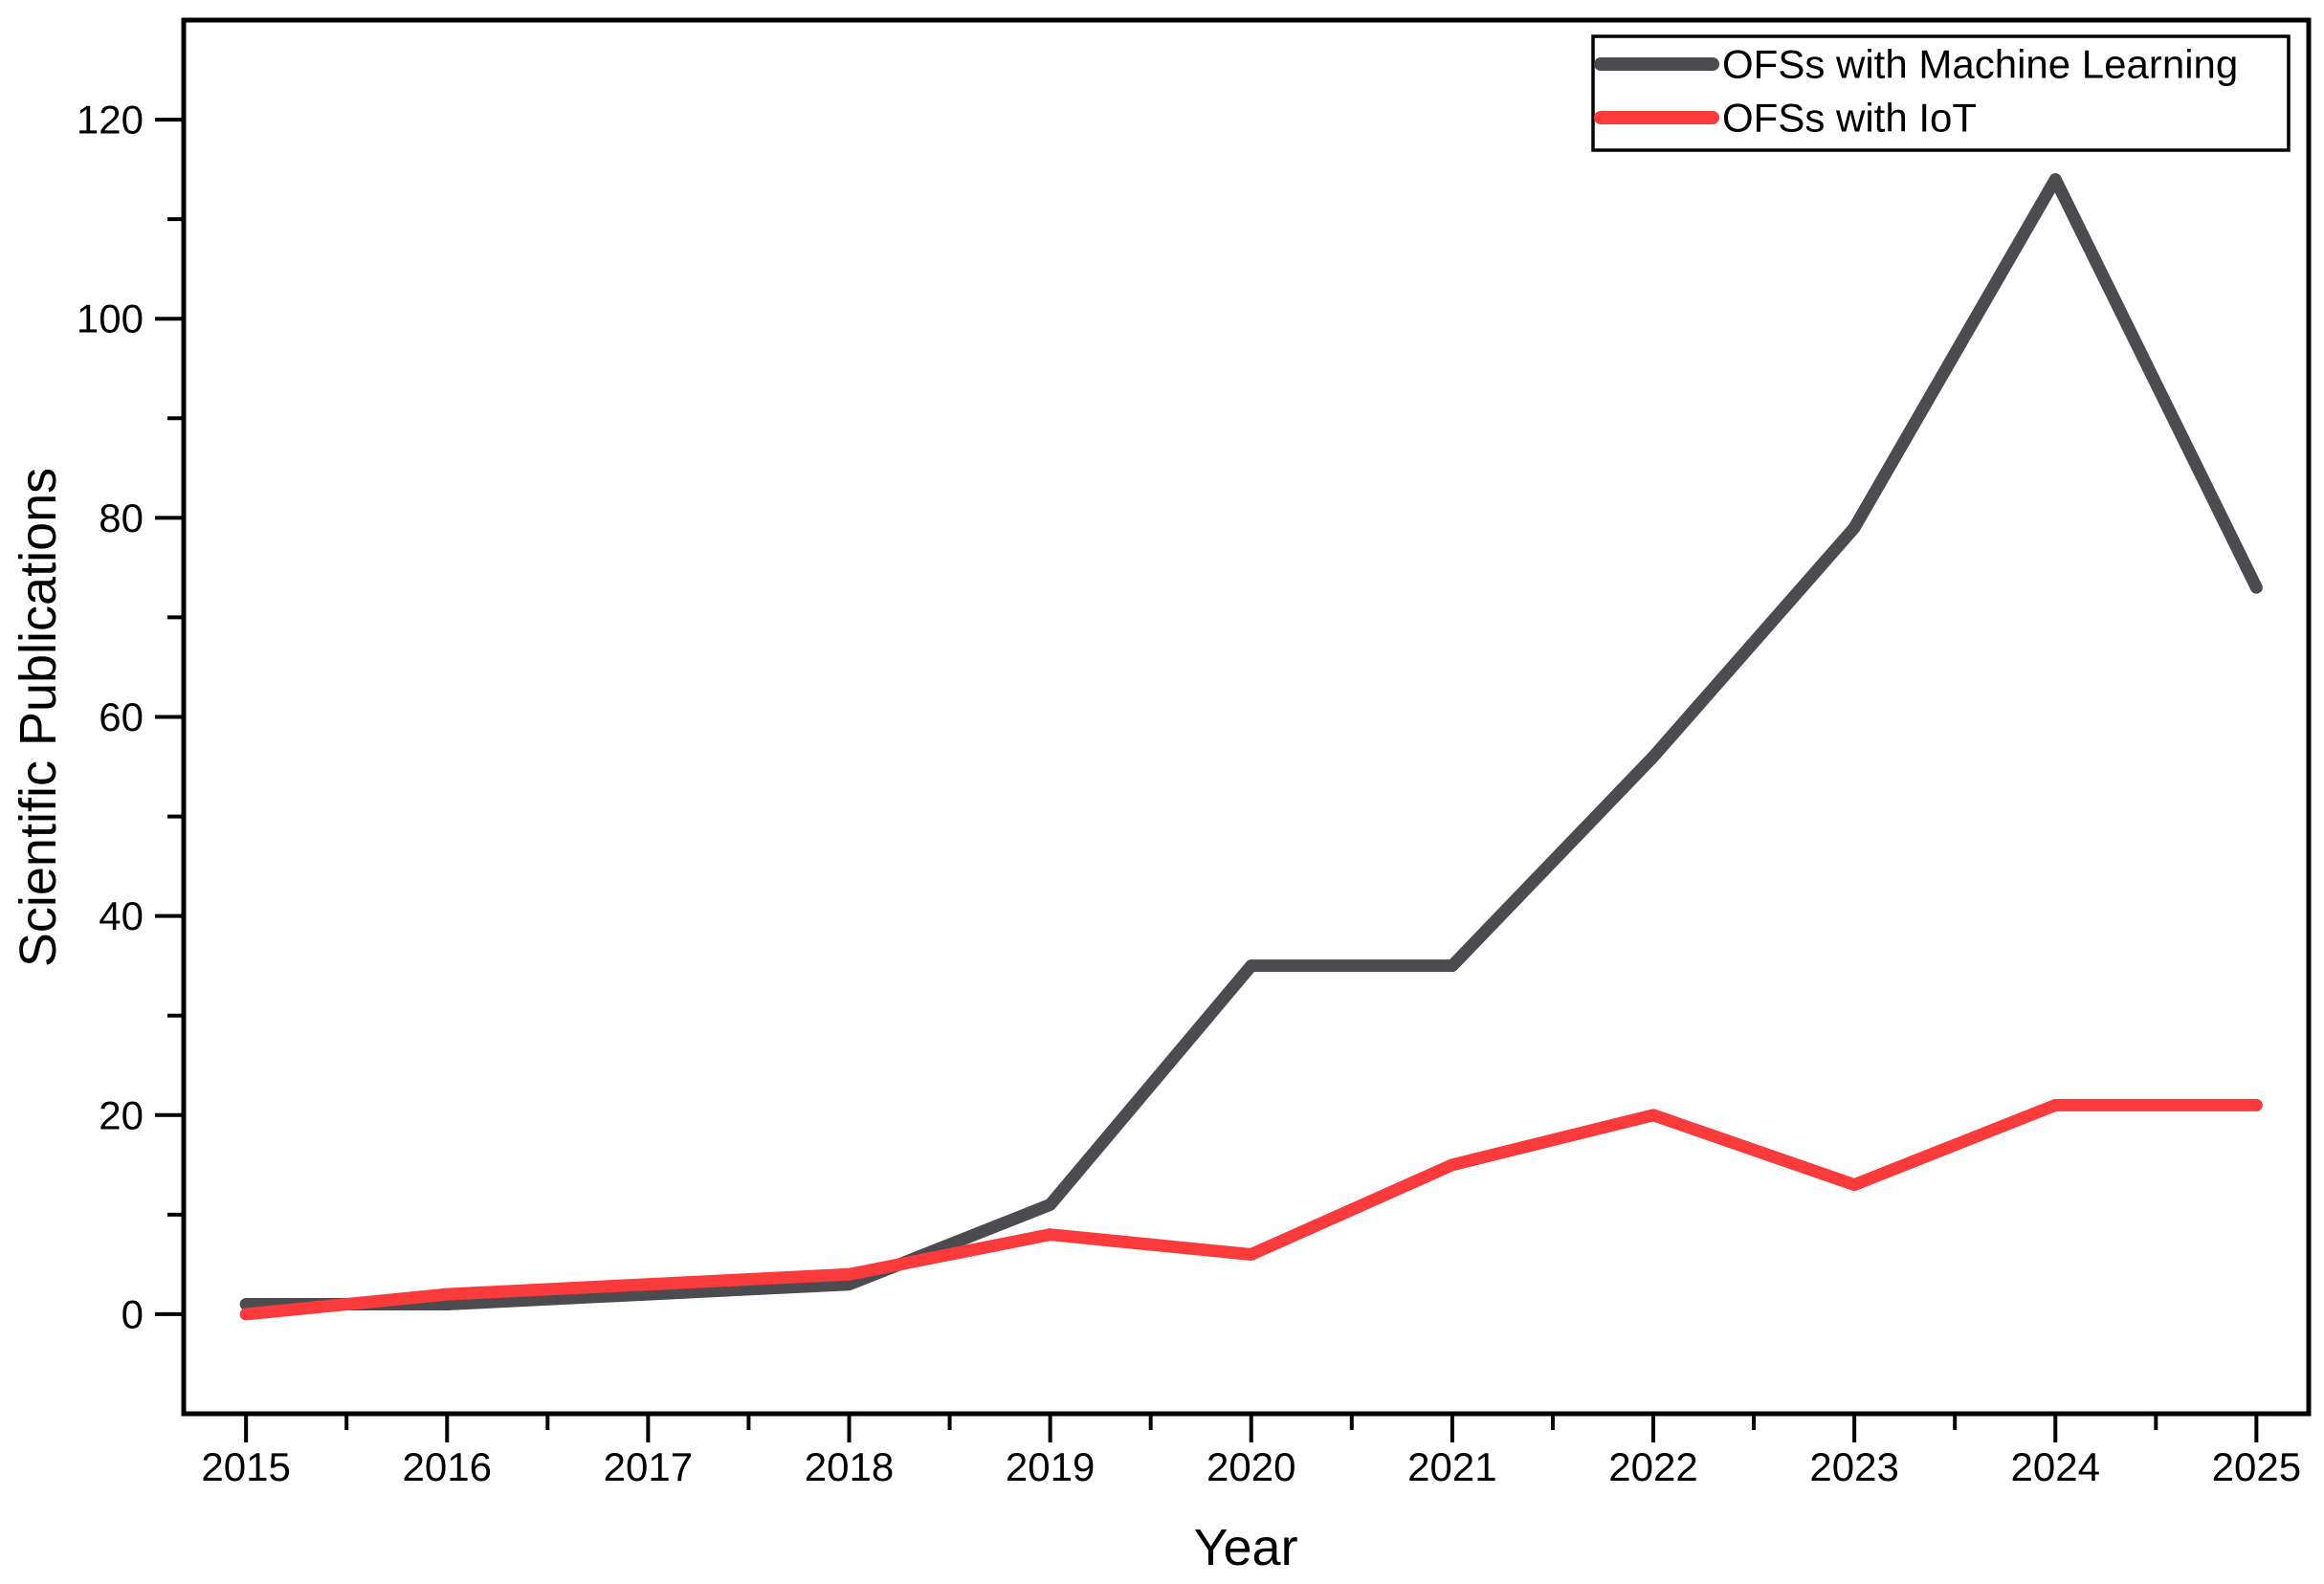  What do you see at coordinates (1245, 1547) in the screenshot?
I see `x-axis-title: Year` at bounding box center [1245, 1547].